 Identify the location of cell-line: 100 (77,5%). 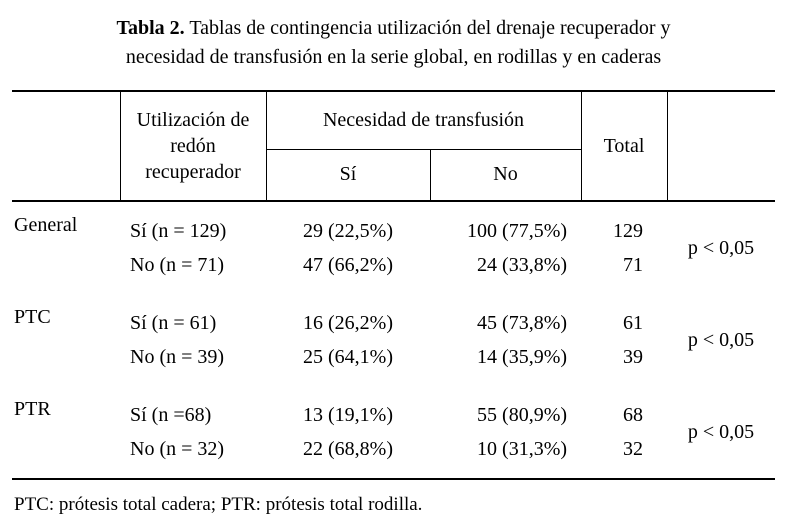
(517, 231).